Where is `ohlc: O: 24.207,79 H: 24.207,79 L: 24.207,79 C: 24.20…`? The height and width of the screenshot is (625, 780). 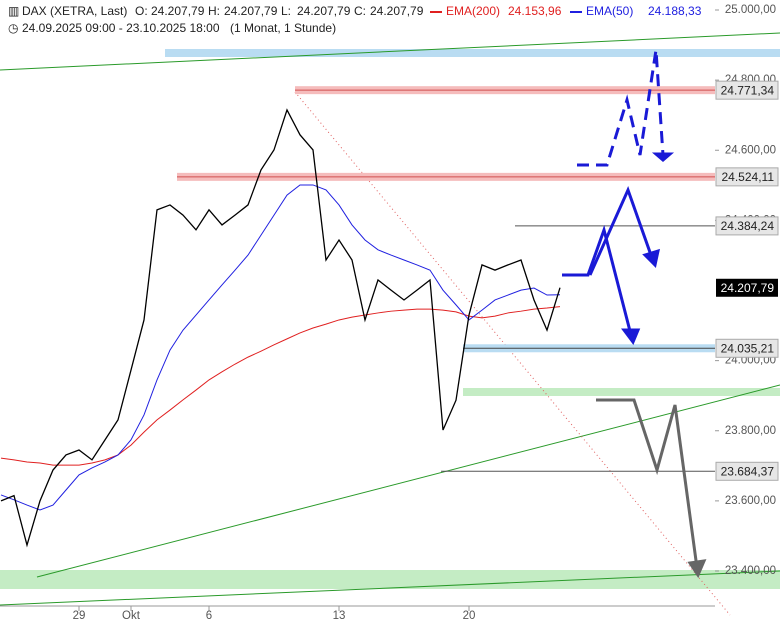 ohlc: O: 24.207,79 H: 24.207,79 L: 24.207,79 C: 24.20… is located at coordinates (279, 11).